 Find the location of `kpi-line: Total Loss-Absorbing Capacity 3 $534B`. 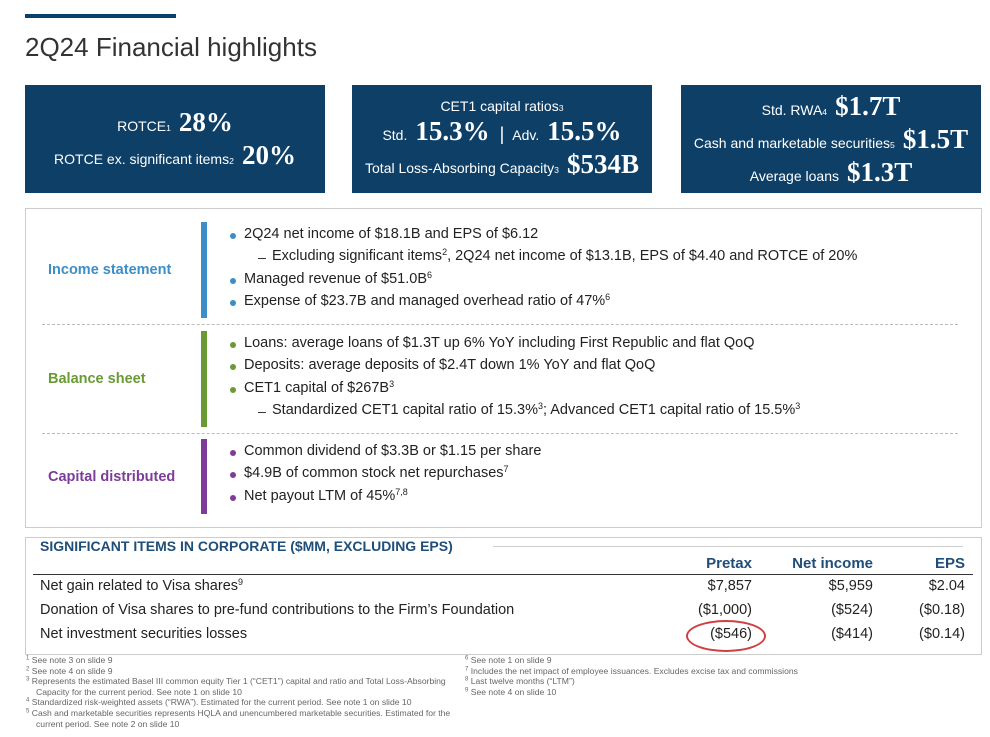

kpi-line: Total Loss-Absorbing Capacity 3 $534B is located at coordinates (502, 164).